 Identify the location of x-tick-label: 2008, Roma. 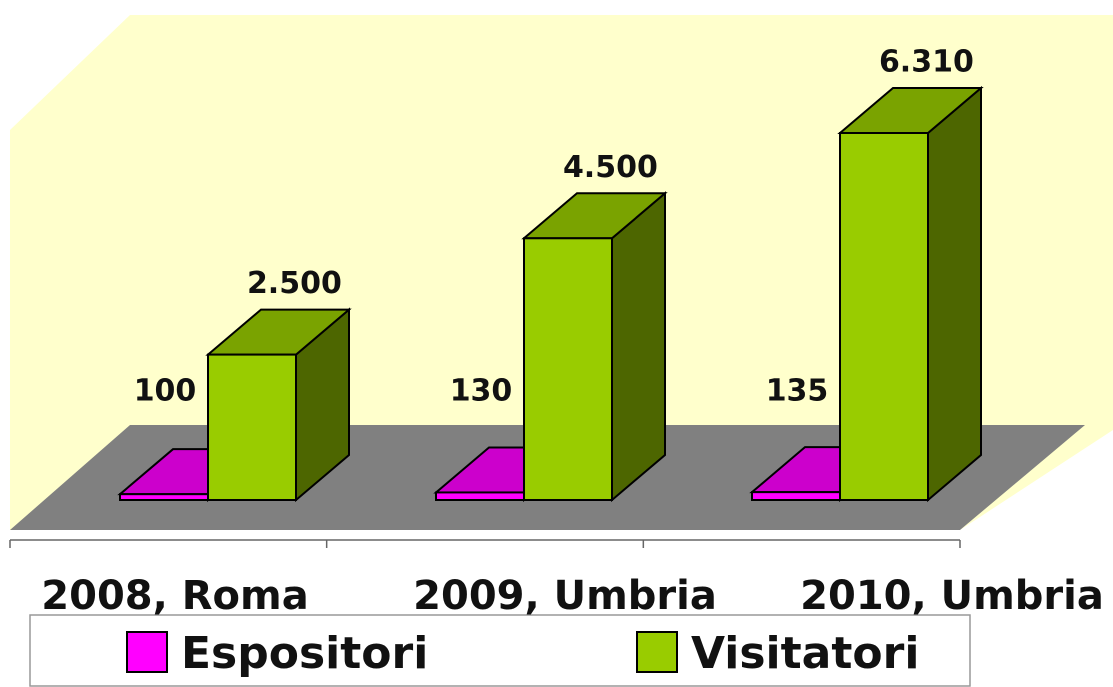
(174, 596).